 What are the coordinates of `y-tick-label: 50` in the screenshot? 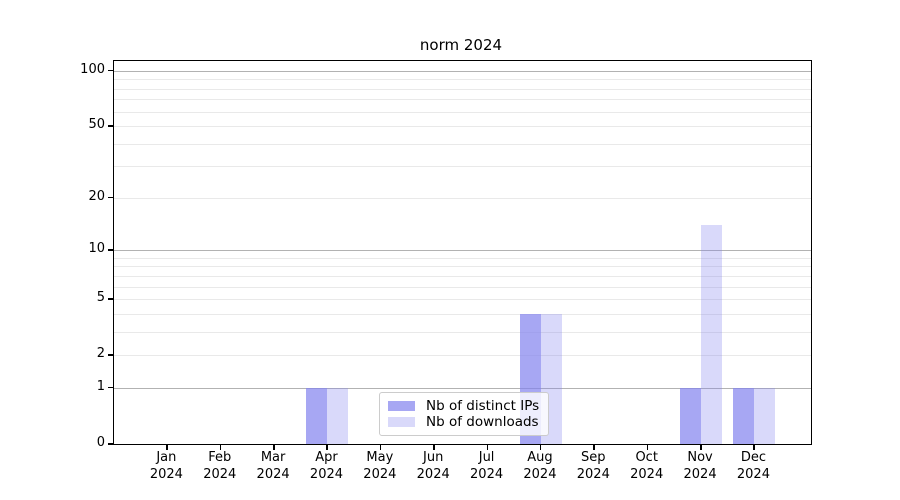 It's located at (96, 125).